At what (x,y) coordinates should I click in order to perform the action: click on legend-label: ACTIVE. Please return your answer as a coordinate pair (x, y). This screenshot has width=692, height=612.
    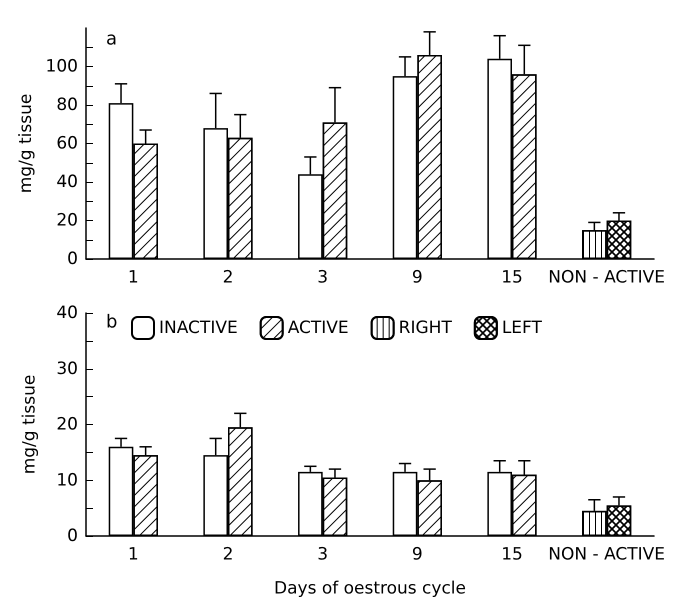
    Looking at the image, I should click on (318, 328).